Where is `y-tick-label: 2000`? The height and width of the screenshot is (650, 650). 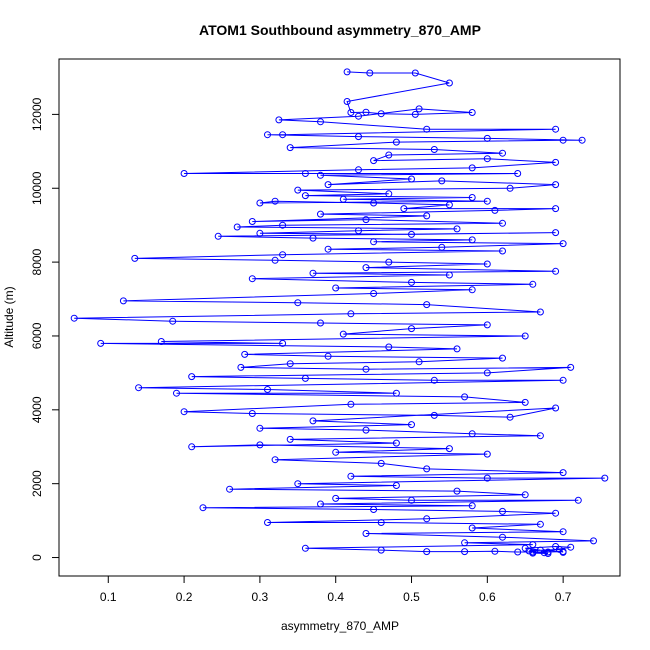 y-tick-label: 2000 is located at coordinates (37, 483).